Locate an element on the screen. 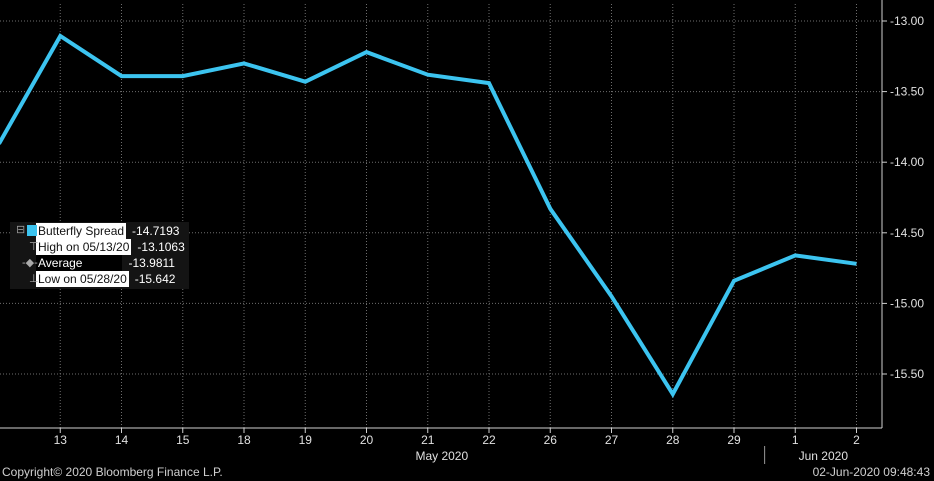 Image resolution: width=934 pixels, height=481 pixels. legend-swatch-icon: ⊟ is located at coordinates (25, 231).